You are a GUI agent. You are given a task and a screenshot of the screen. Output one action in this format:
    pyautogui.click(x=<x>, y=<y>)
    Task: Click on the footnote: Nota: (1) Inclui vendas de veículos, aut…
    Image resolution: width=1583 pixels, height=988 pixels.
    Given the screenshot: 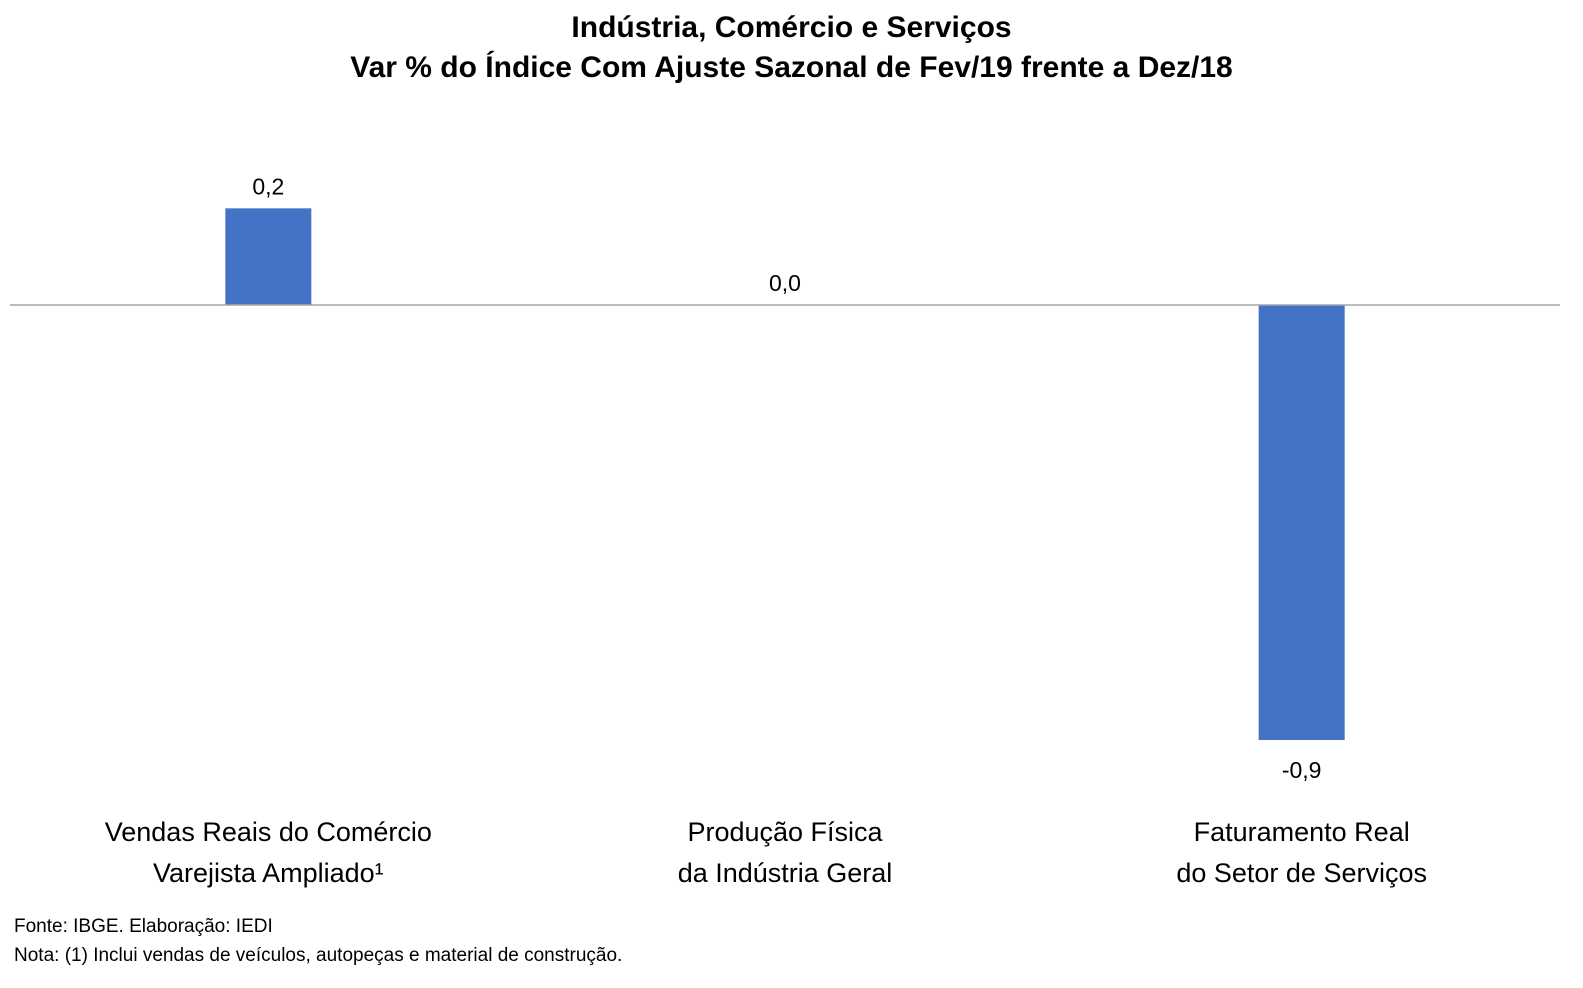 What is the action you would take?
    pyautogui.click(x=318, y=955)
    